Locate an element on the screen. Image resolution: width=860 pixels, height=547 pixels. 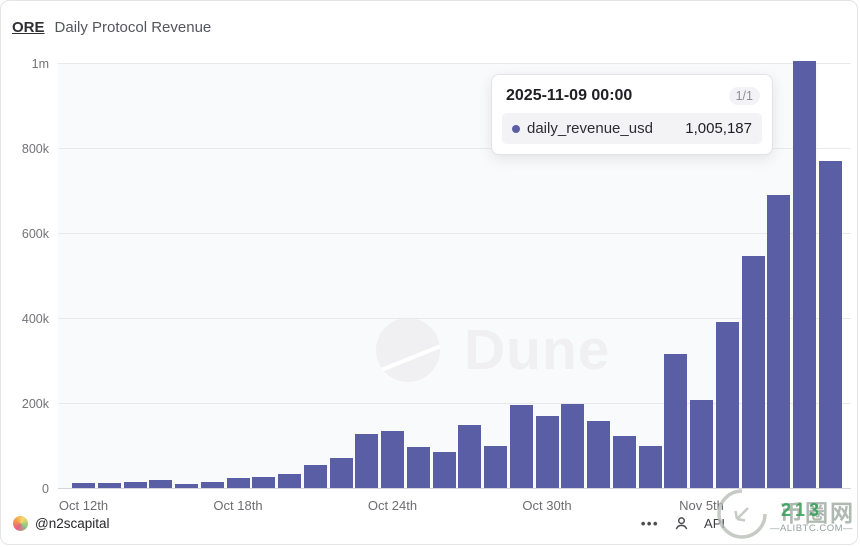
card-footer: @n2scapital ••• API is located at coordinates (429, 525).